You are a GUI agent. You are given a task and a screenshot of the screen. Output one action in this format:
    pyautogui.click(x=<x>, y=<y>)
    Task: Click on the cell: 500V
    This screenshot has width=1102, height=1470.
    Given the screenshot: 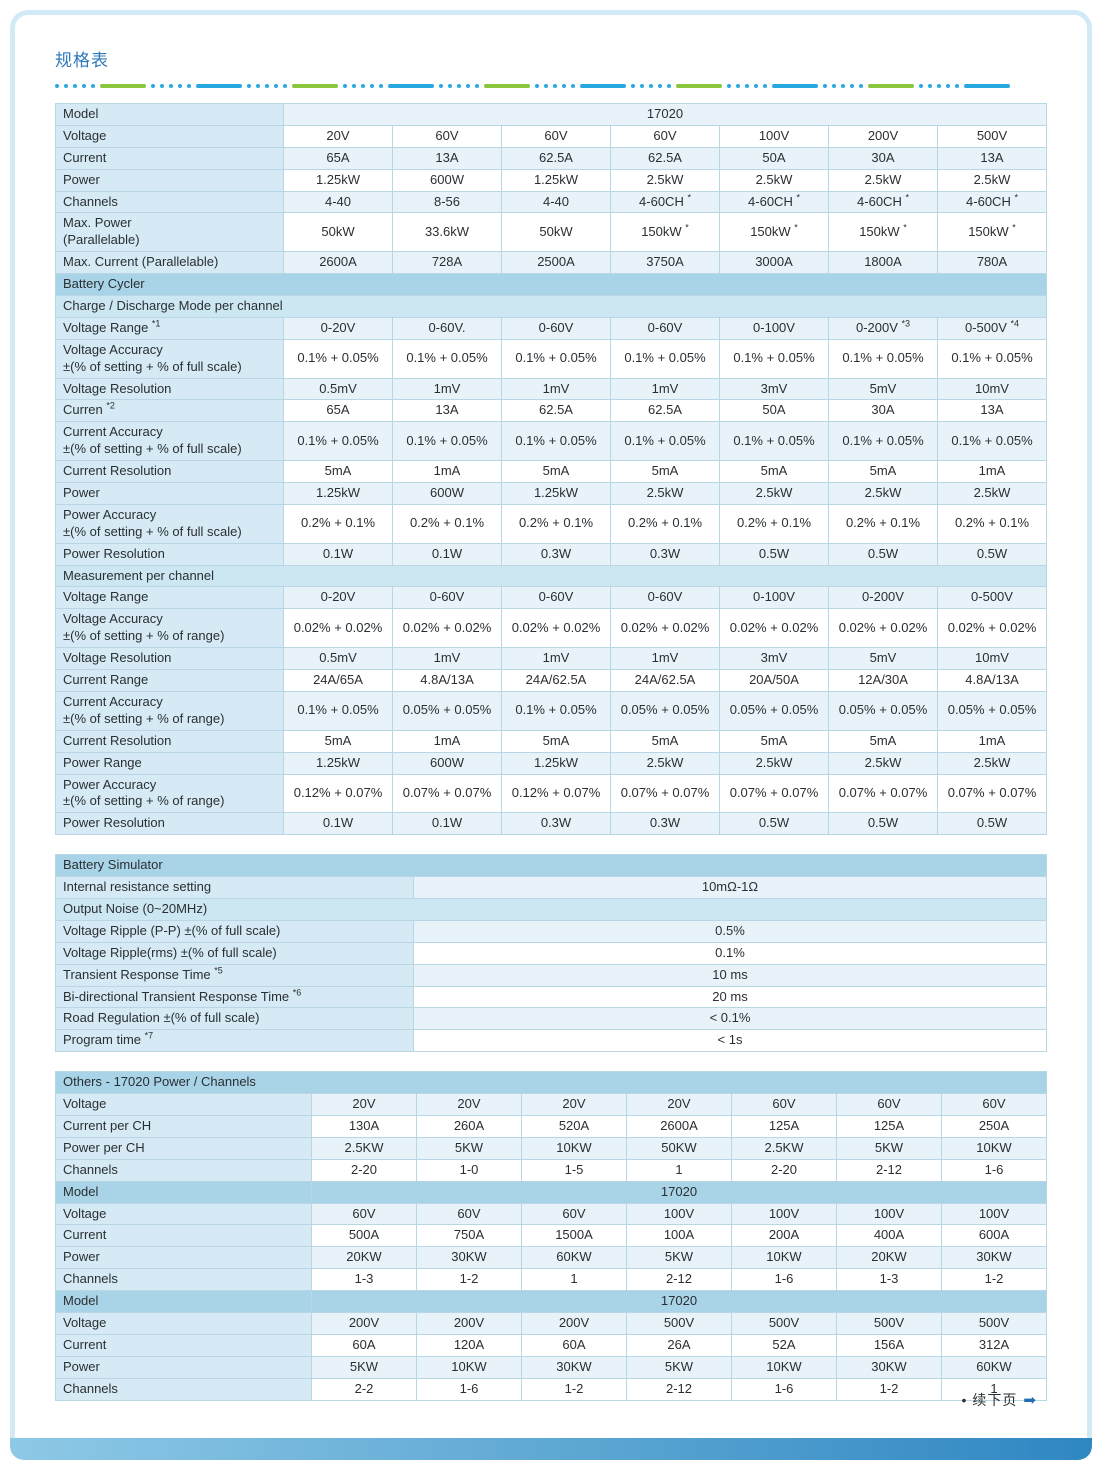 What is the action you would take?
    pyautogui.click(x=679, y=1323)
    